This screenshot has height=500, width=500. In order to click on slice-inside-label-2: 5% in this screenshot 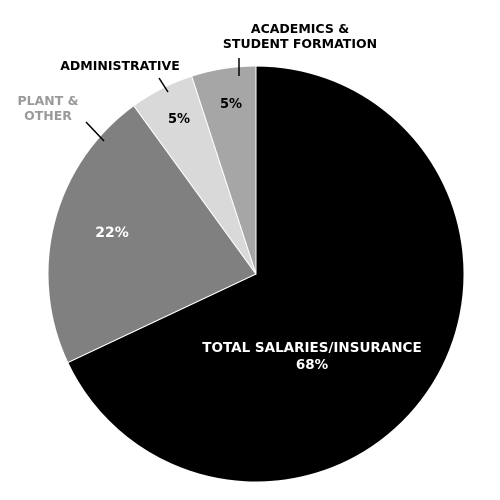, I will do `click(179, 119)`.